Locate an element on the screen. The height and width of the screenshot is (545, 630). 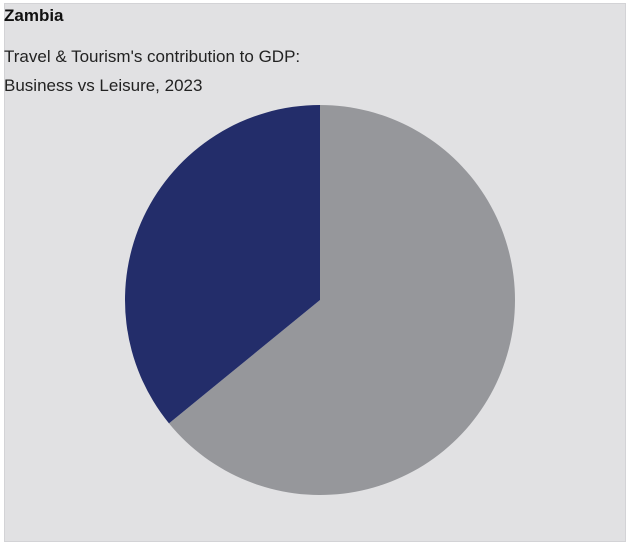
chart-subtitle-line-1: Travel & Tourism's contribution to GDP: is located at coordinates (152, 56).